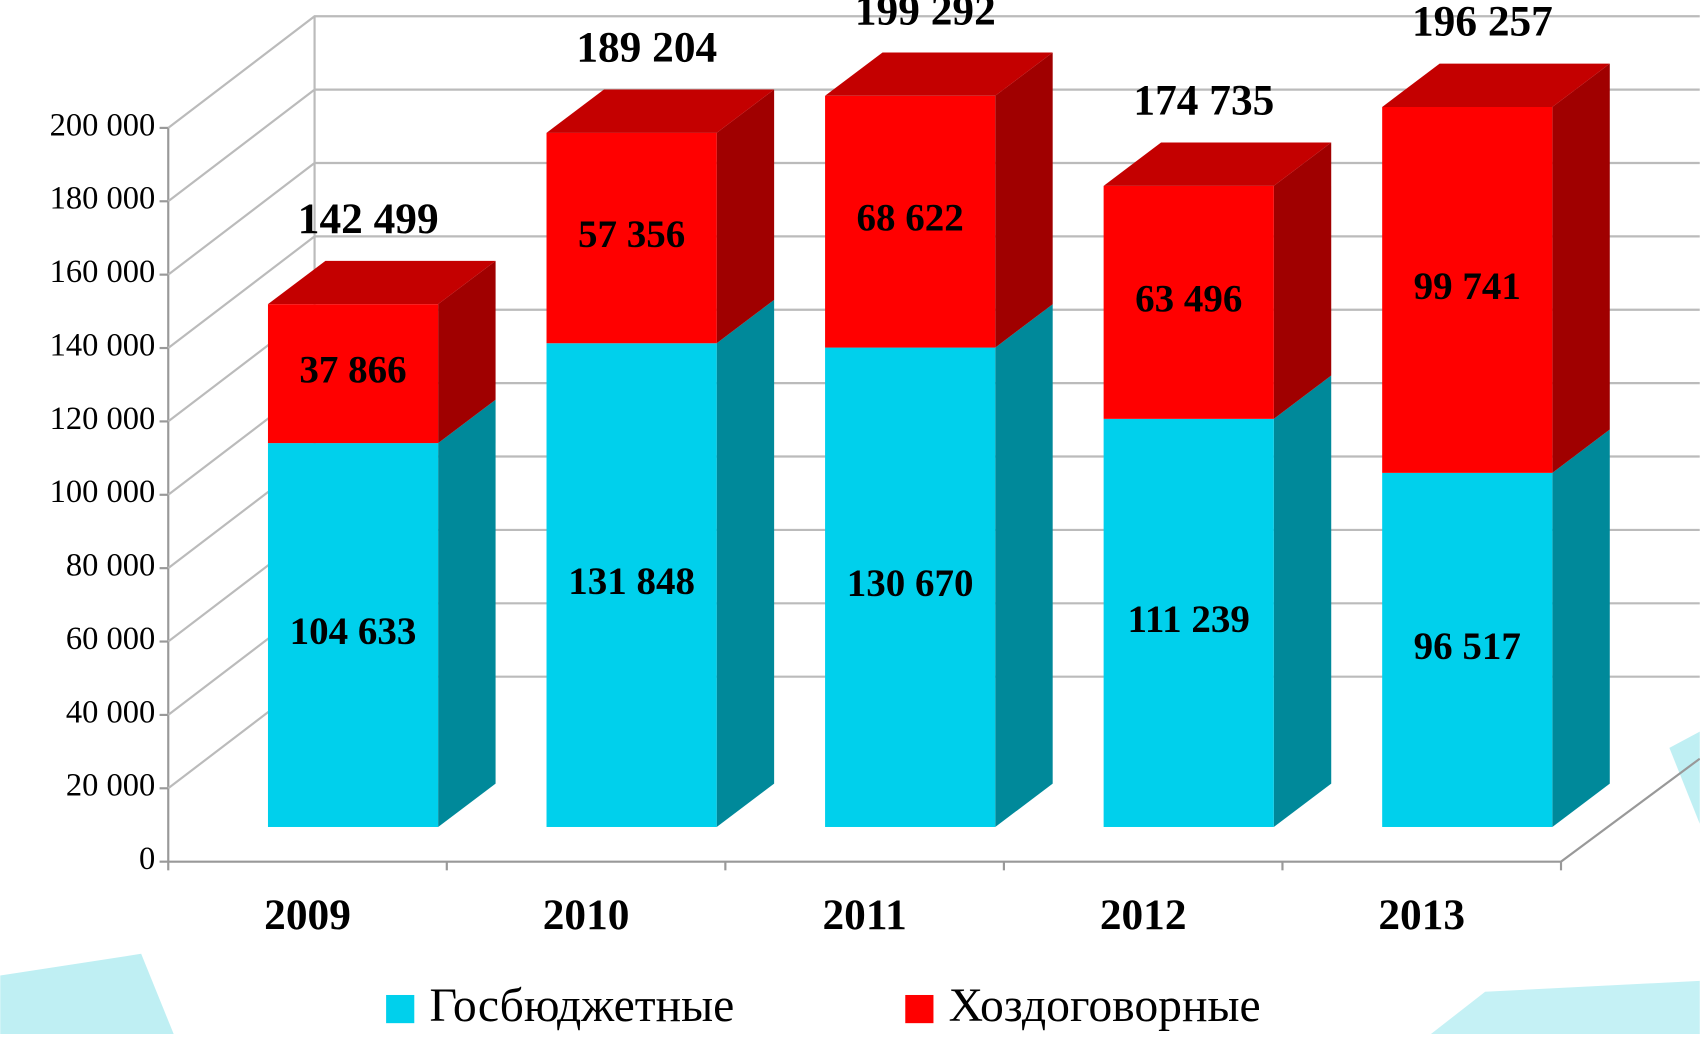 This screenshot has width=1700, height=1039. What do you see at coordinates (147, 859) in the screenshot?
I see `y-tick-label: 0` at bounding box center [147, 859].